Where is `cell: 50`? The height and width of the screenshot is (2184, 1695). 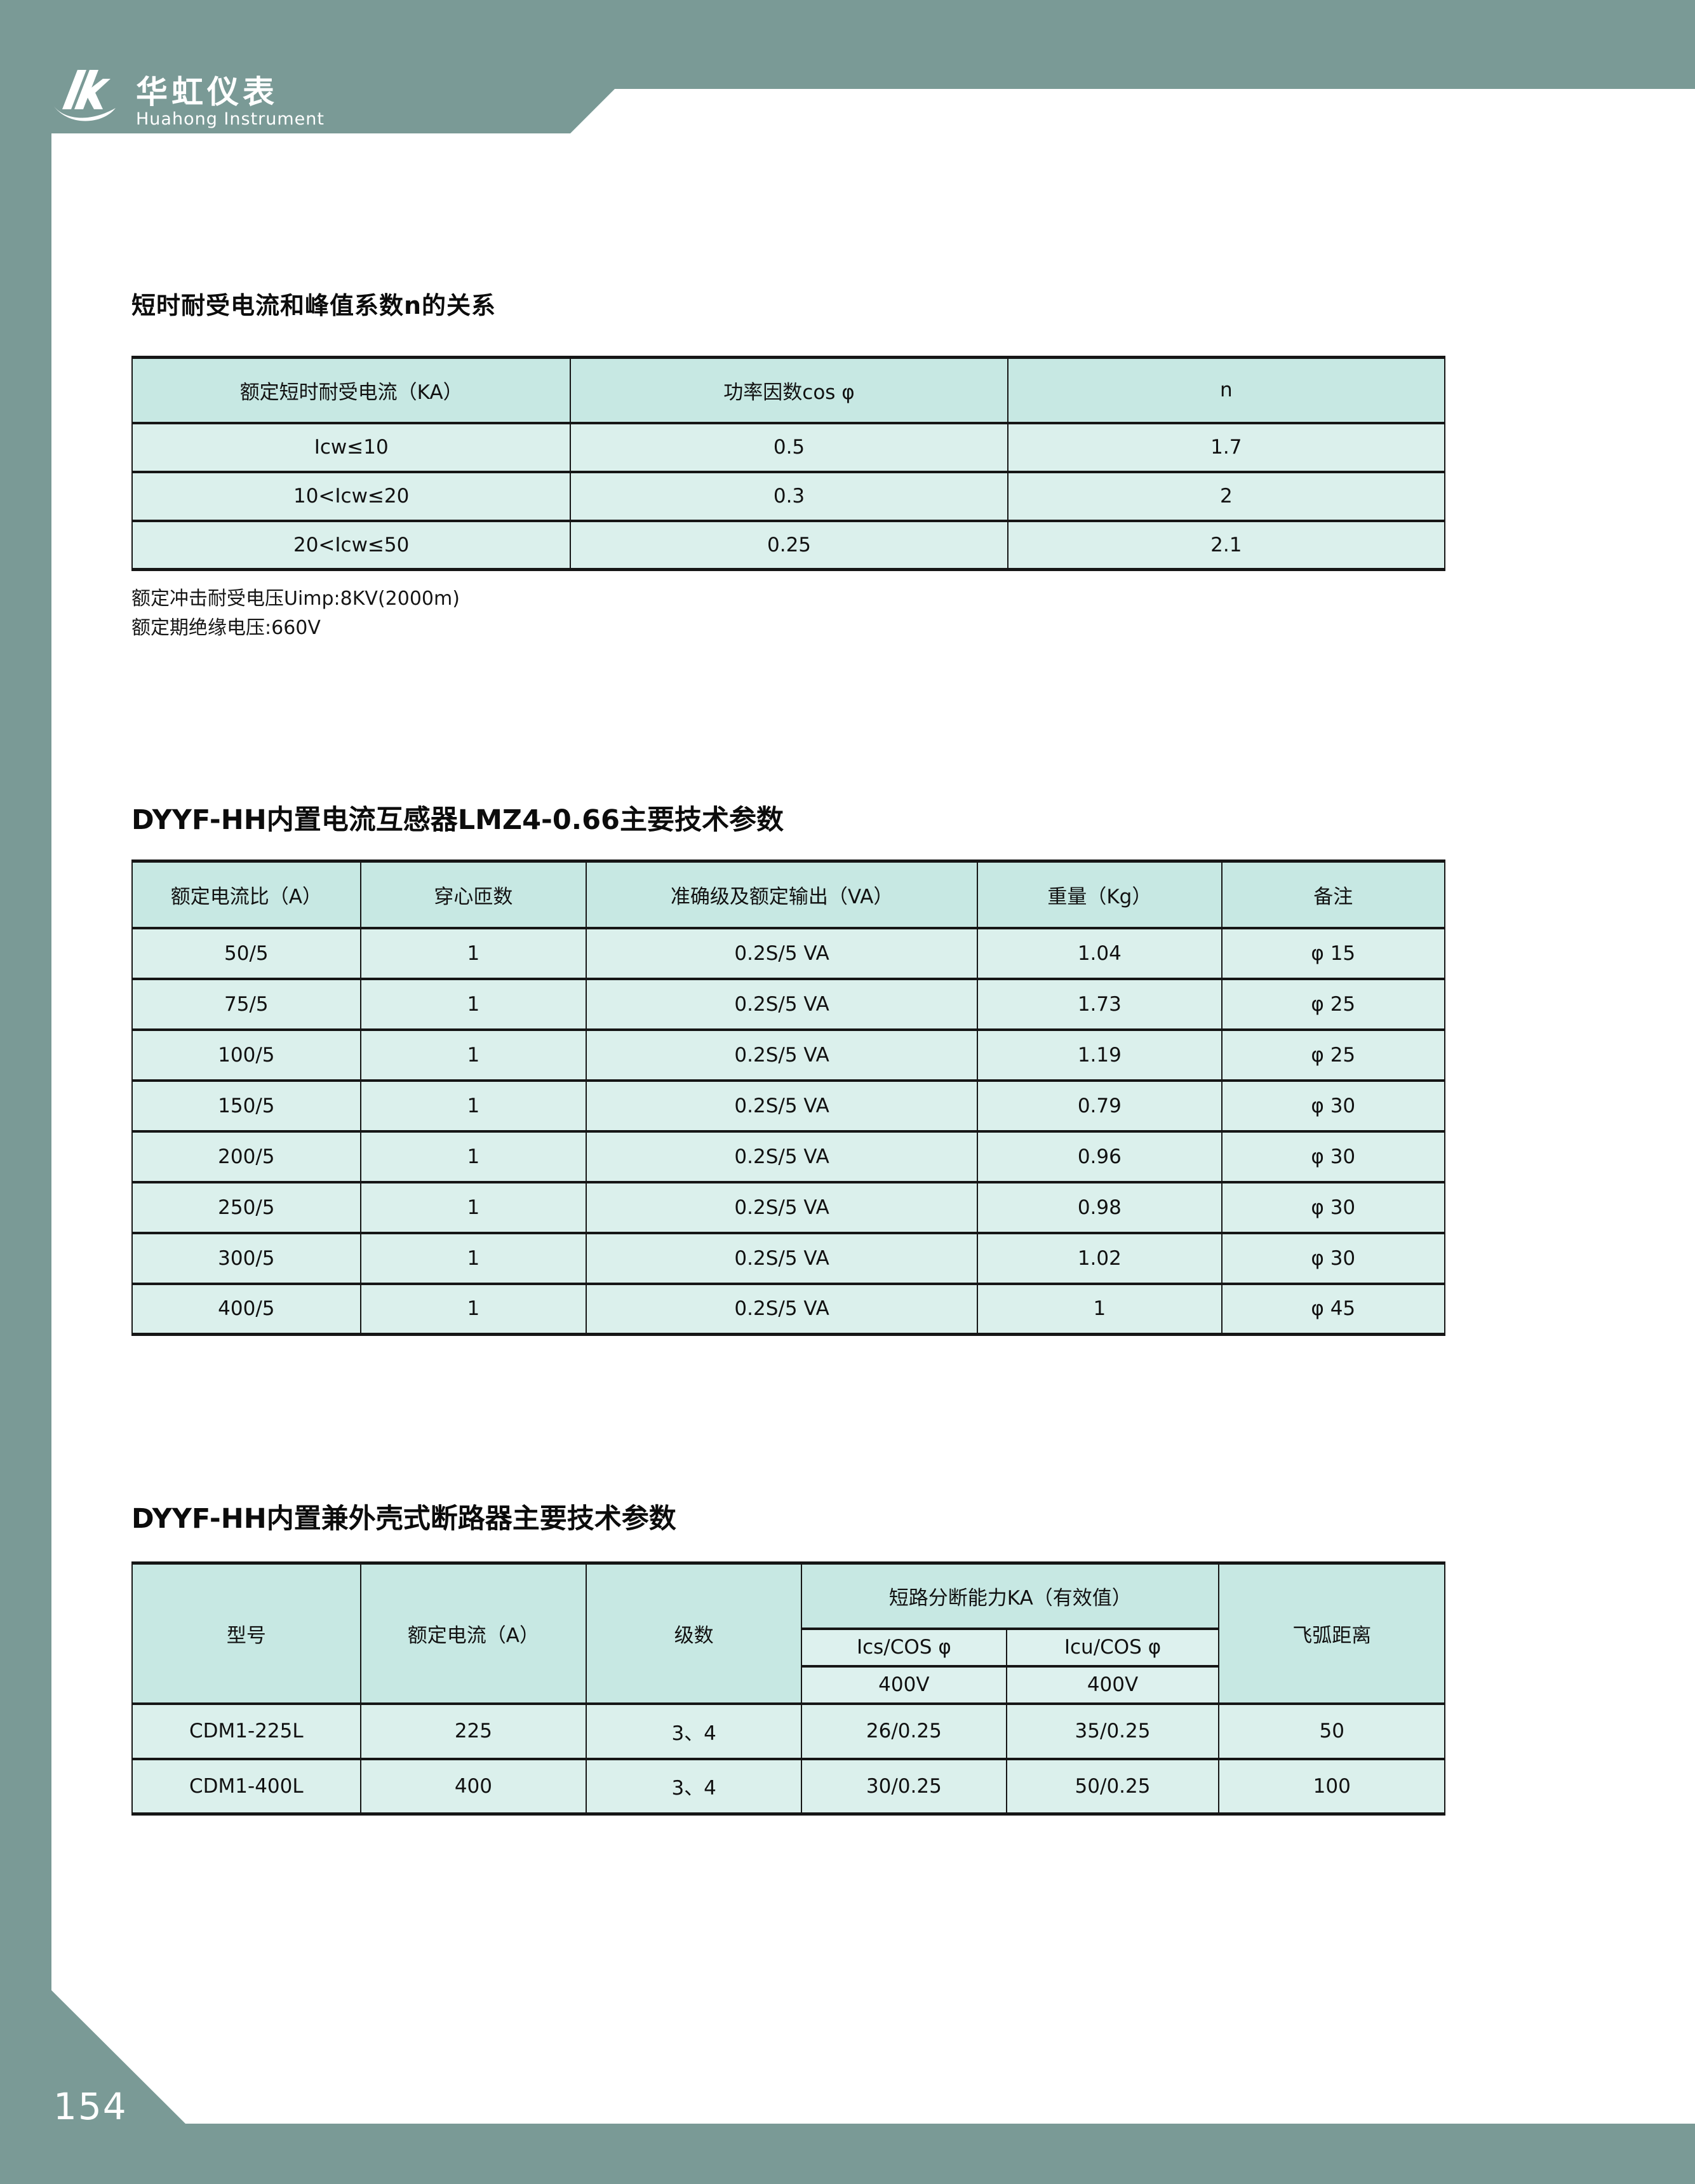
cell: 50 is located at coordinates (1332, 1731).